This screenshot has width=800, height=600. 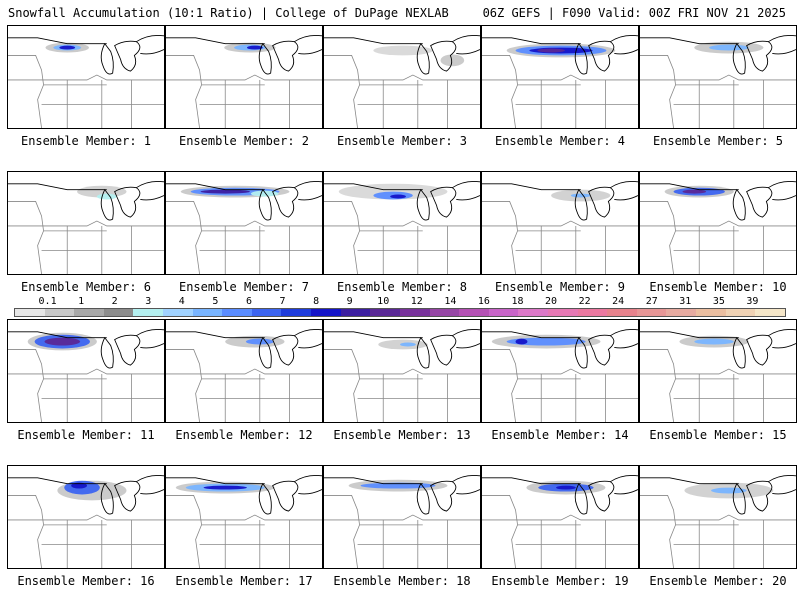 What do you see at coordinates (282, 301) in the screenshot?
I see `colorbar-tick-label: 7` at bounding box center [282, 301].